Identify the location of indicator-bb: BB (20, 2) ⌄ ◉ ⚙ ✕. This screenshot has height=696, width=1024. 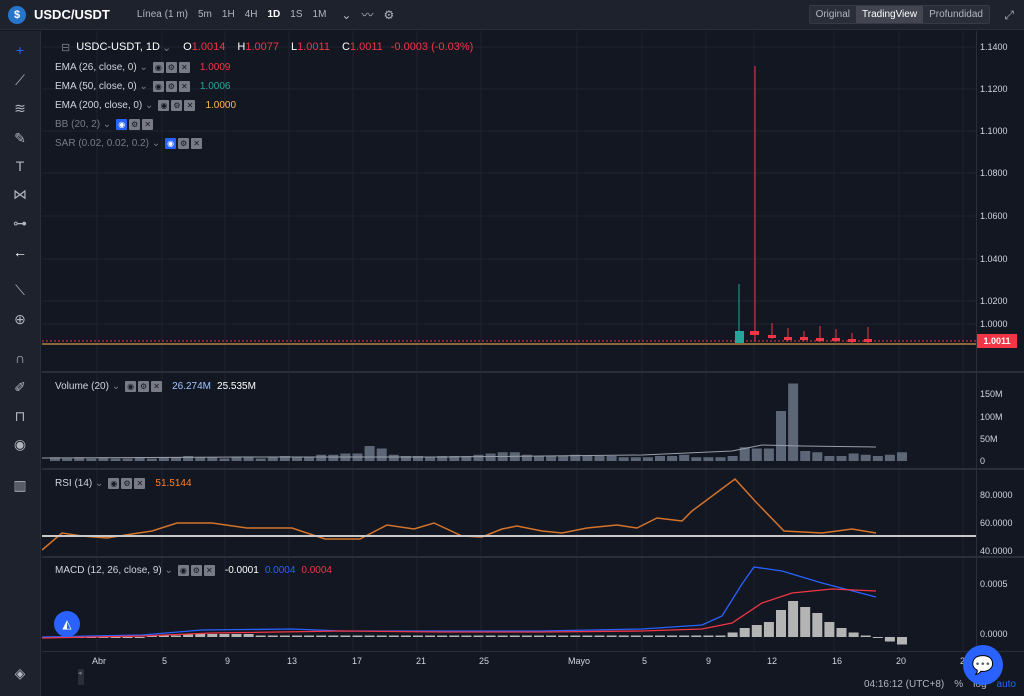
(105, 124).